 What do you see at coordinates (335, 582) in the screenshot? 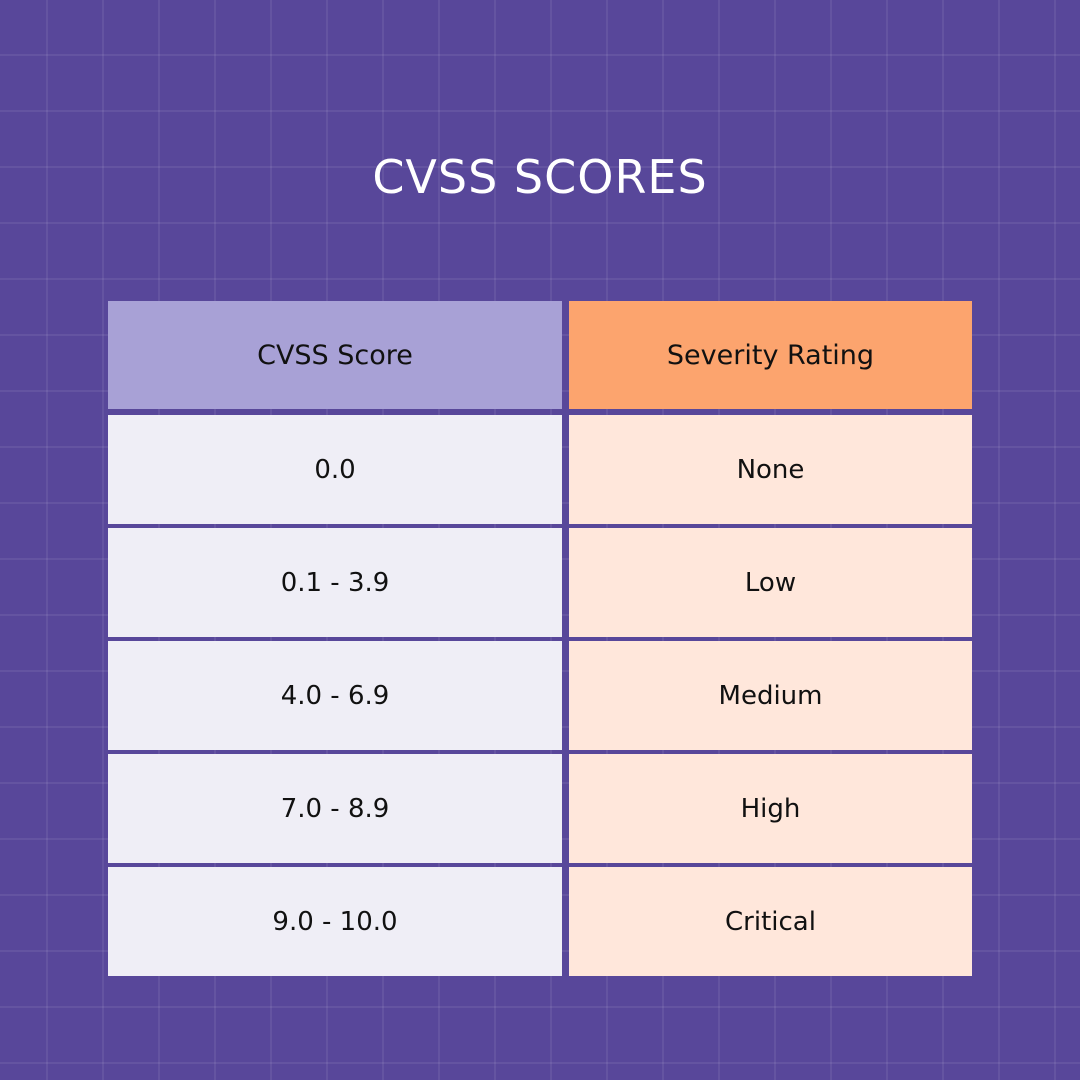
I see `score-cell: 0.1 - 3.9` at bounding box center [335, 582].